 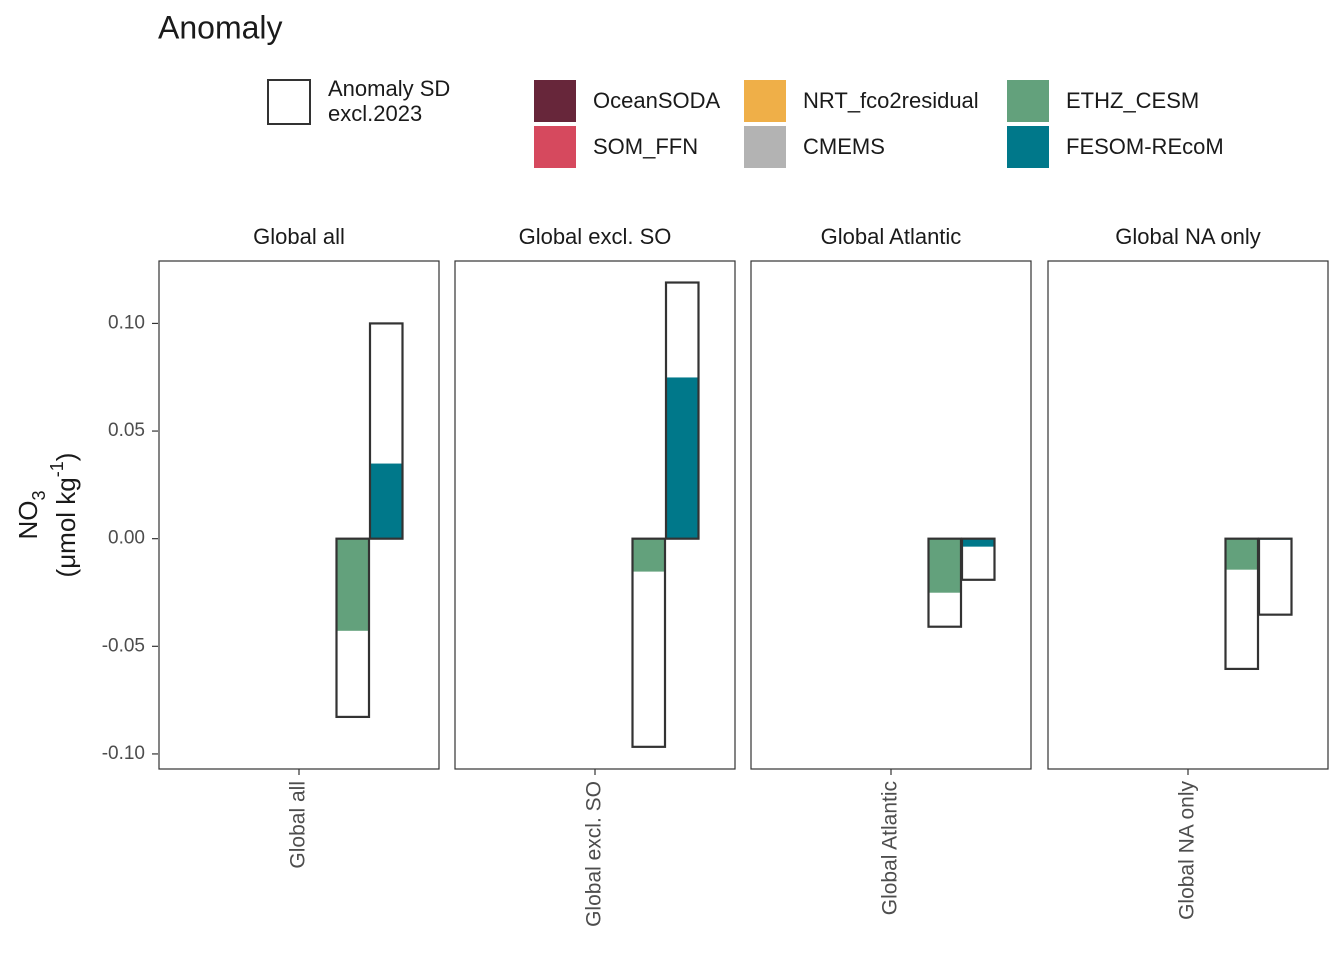 What do you see at coordinates (891, 236) in the screenshot?
I see `strip-label: Global Atlantic` at bounding box center [891, 236].